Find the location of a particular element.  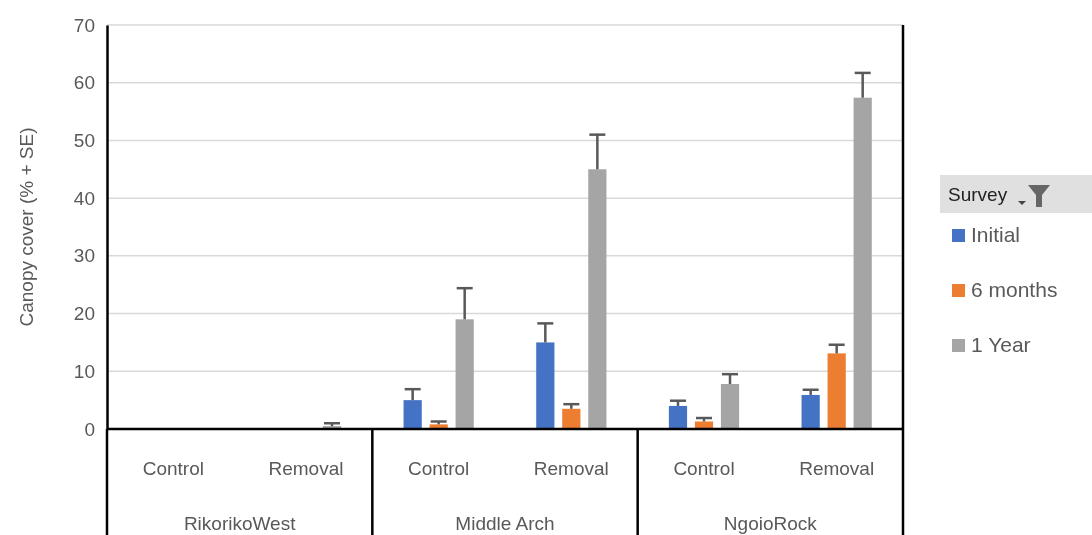

text: NgoioRock is located at coordinates (770, 523).